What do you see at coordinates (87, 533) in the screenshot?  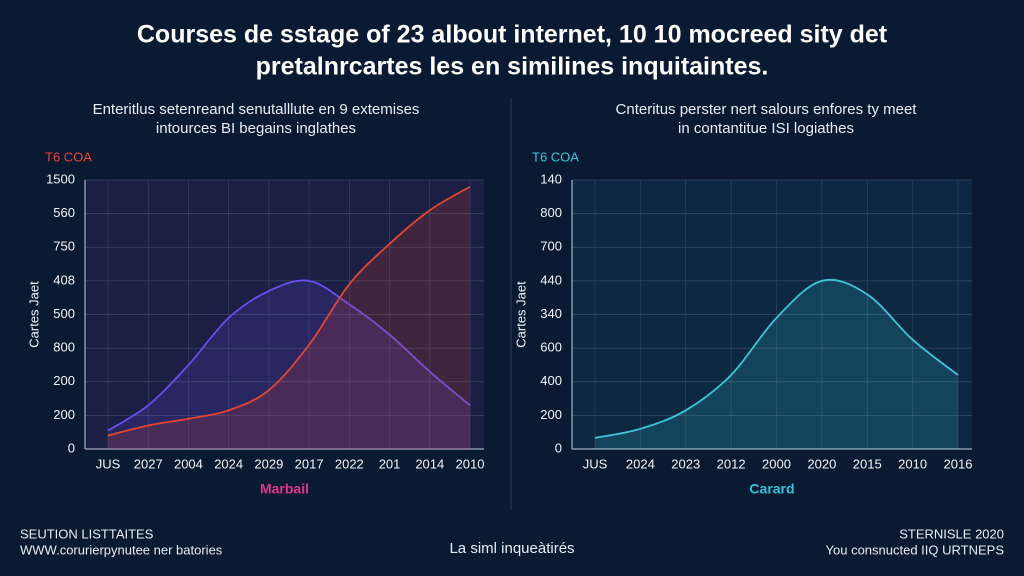 I see `footer-left: SEUTION LISTTAITES` at bounding box center [87, 533].